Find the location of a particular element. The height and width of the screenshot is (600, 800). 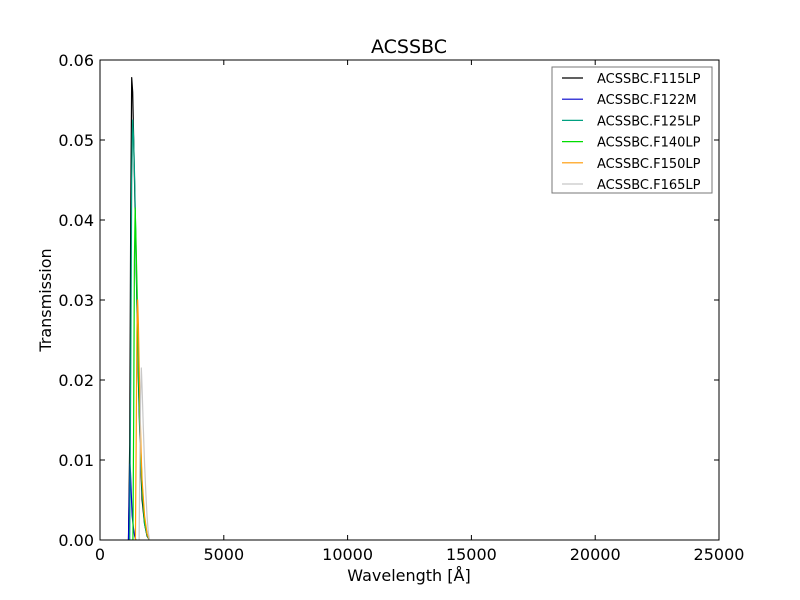

x-tick-label: 15000 is located at coordinates (471, 554).